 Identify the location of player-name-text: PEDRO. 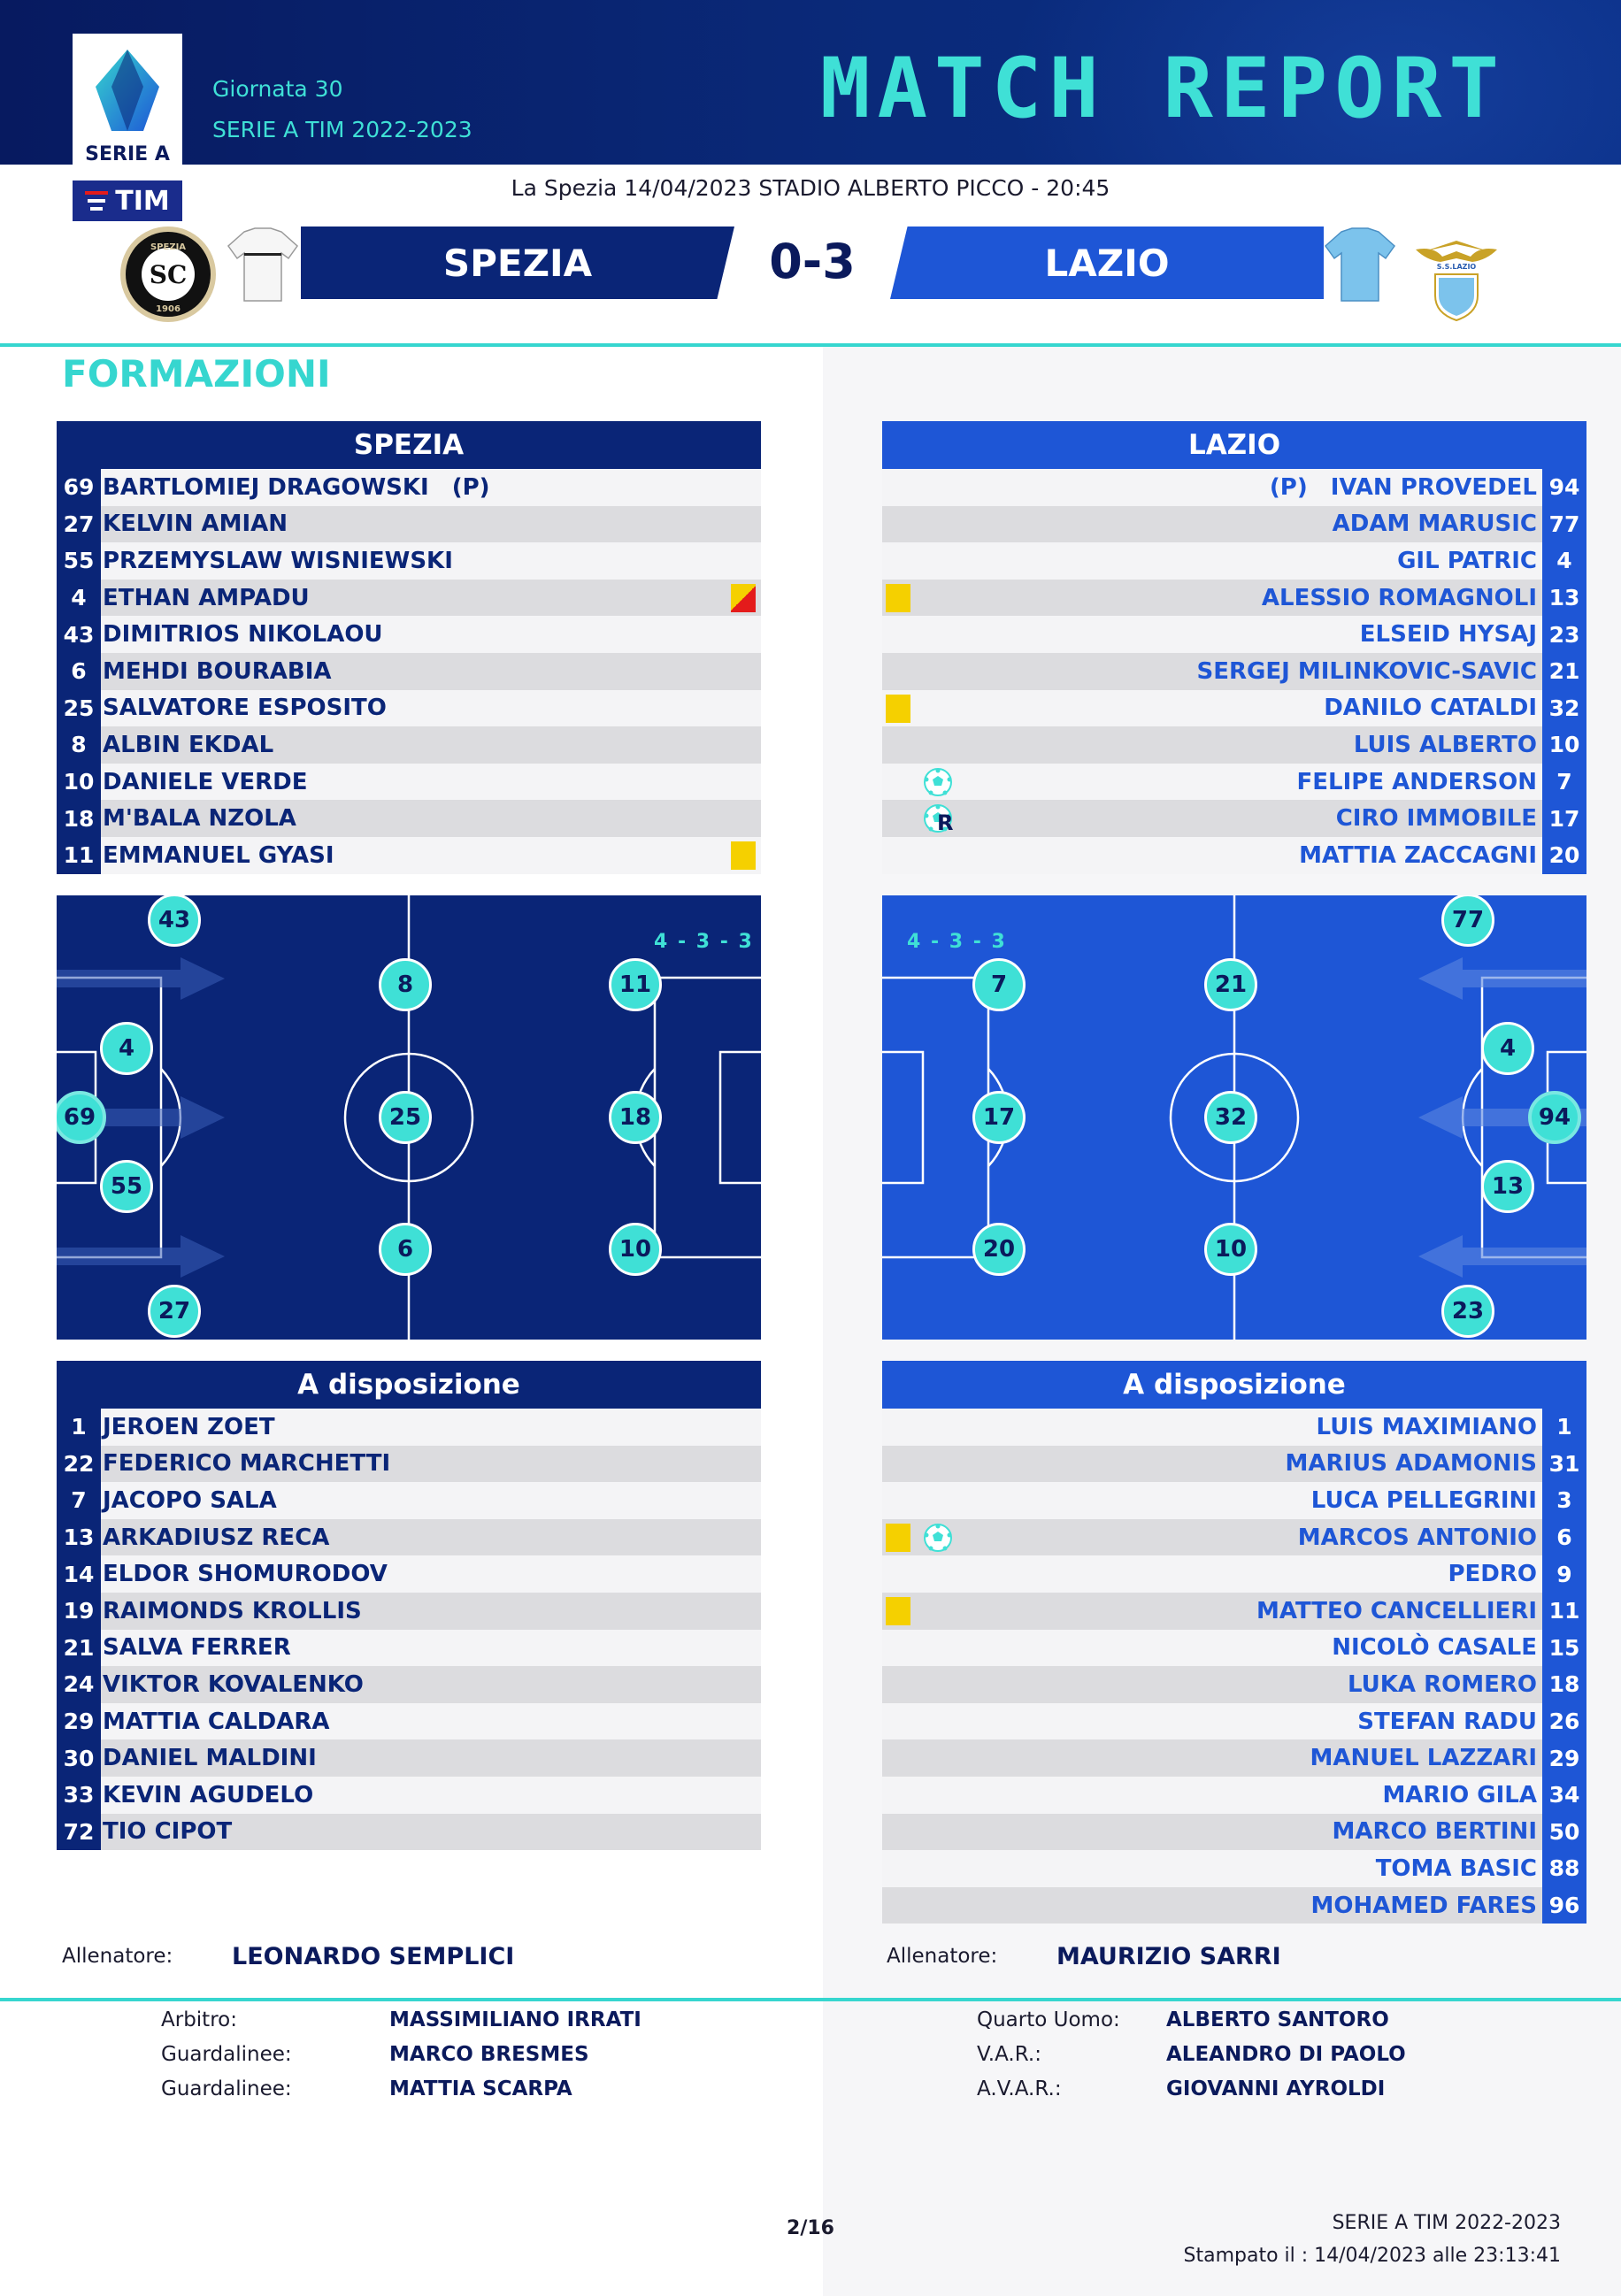
(1492, 1575).